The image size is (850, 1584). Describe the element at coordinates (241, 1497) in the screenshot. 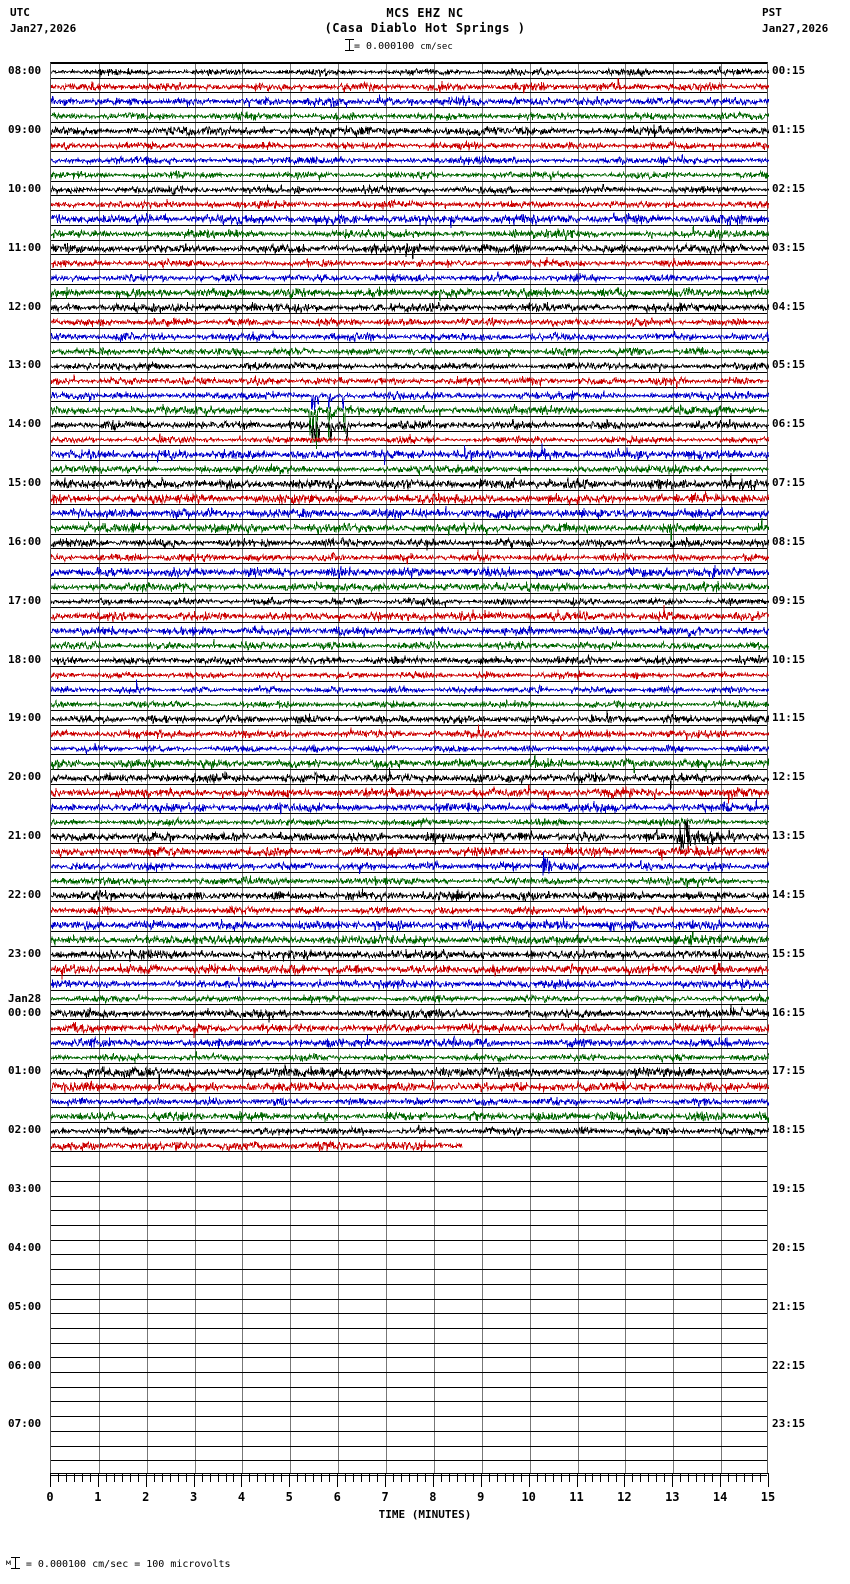

I see `axis-tick-label: 4` at that location.